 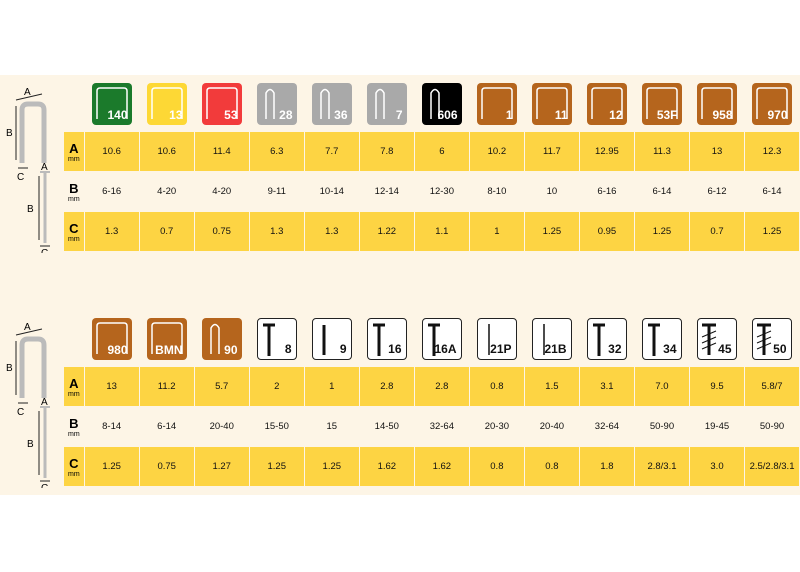 I want to click on nail-icon: 8, so click(x=276, y=339).